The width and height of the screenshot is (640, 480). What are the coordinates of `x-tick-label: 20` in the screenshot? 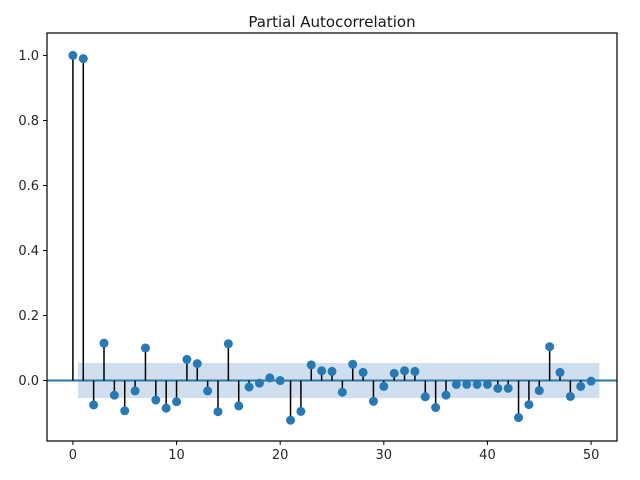 It's located at (280, 455).